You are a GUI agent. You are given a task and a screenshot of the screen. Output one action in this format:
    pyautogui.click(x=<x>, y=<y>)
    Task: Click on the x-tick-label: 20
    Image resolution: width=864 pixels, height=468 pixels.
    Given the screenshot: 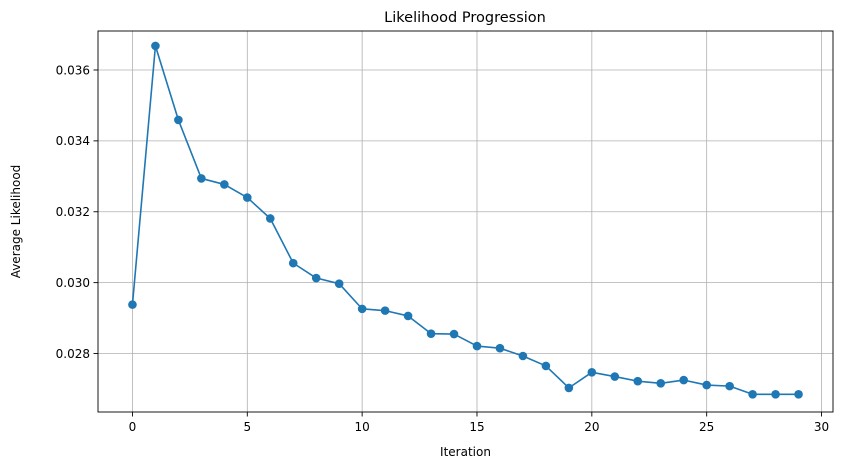 What is the action you would take?
    pyautogui.click(x=591, y=427)
    